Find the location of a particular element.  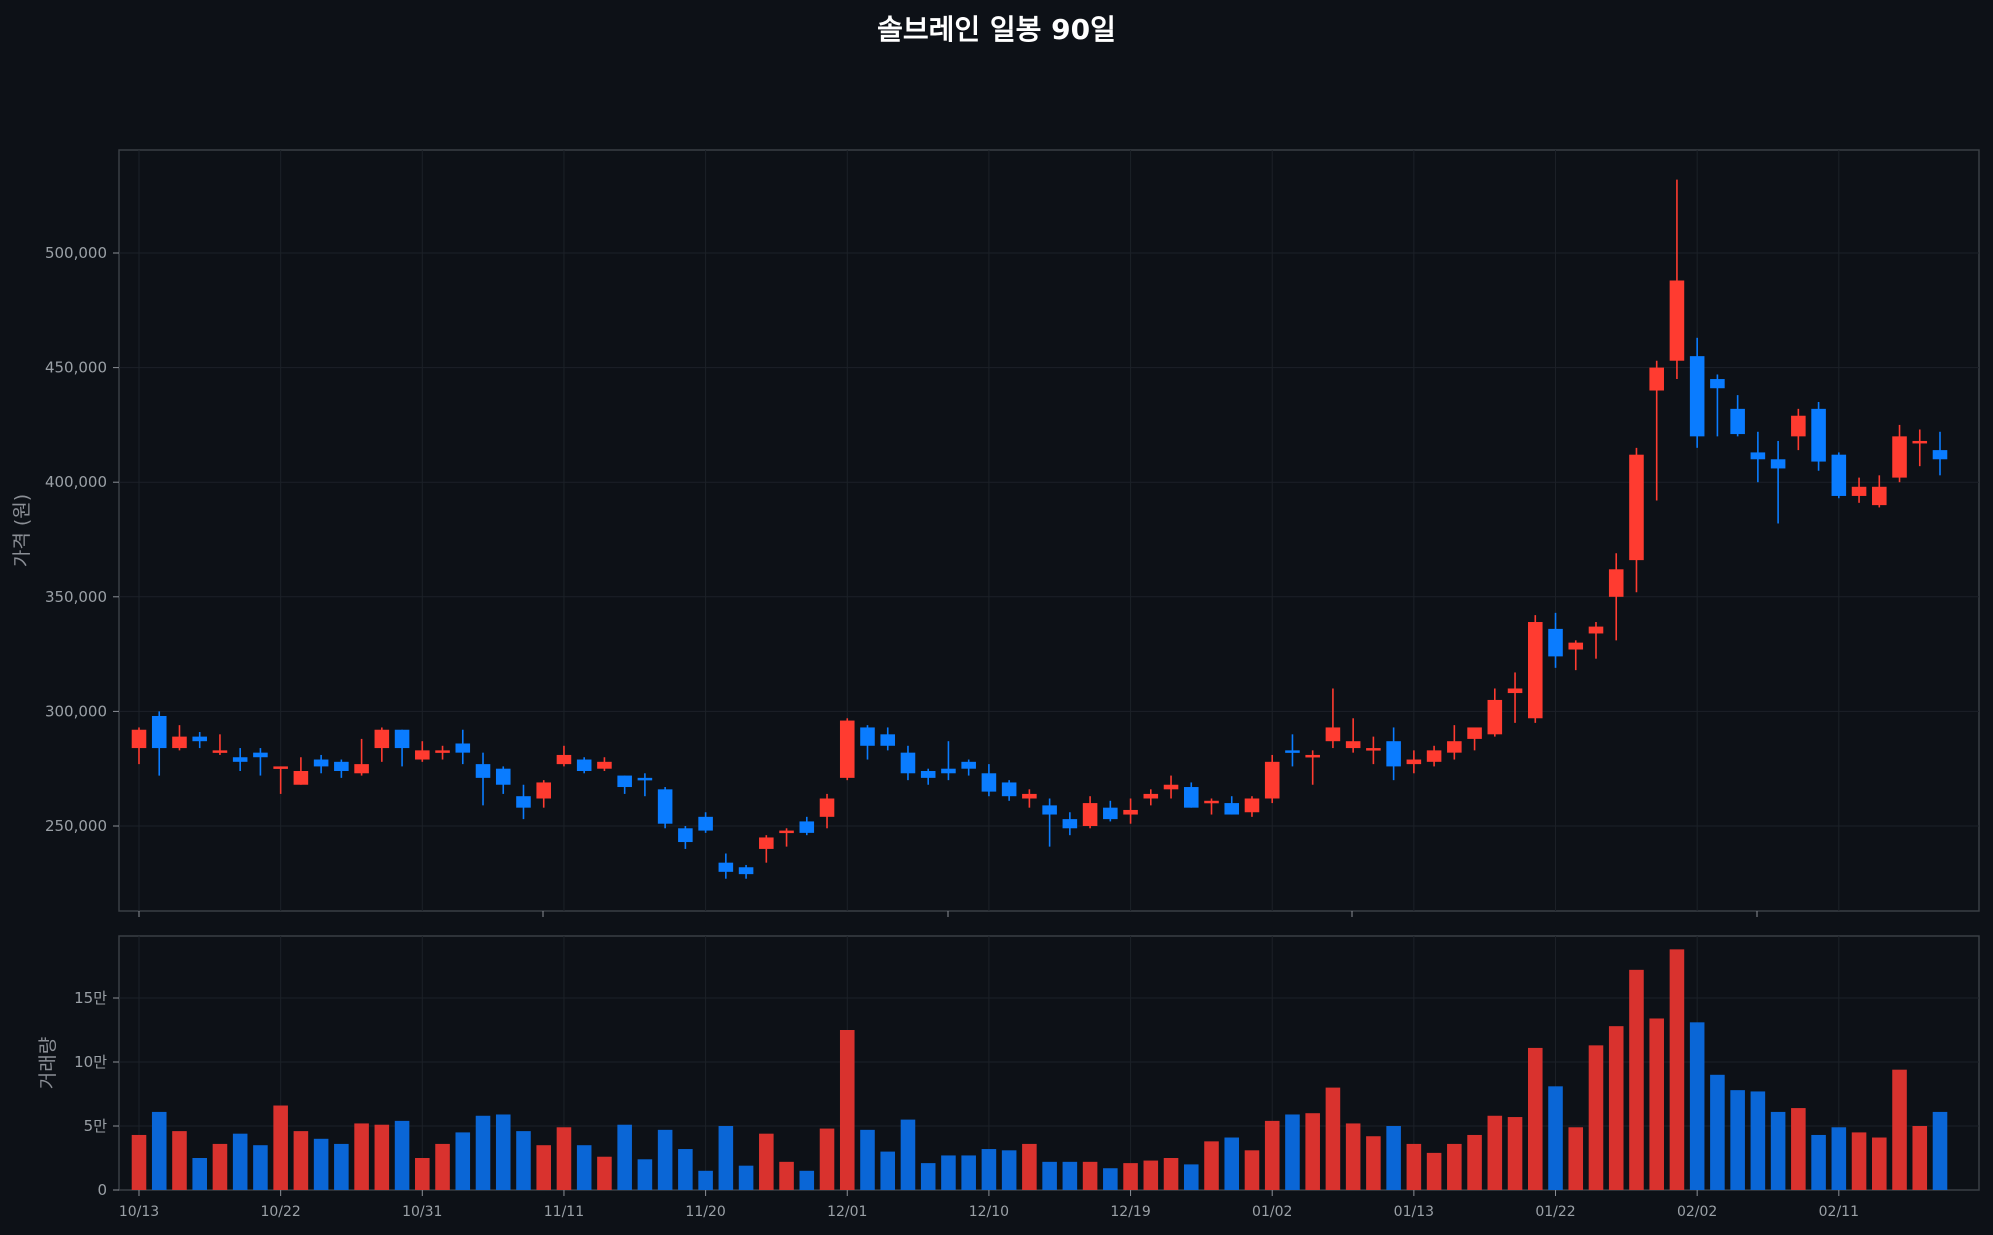

x-tick-label: 02/02 is located at coordinates (1697, 1212).